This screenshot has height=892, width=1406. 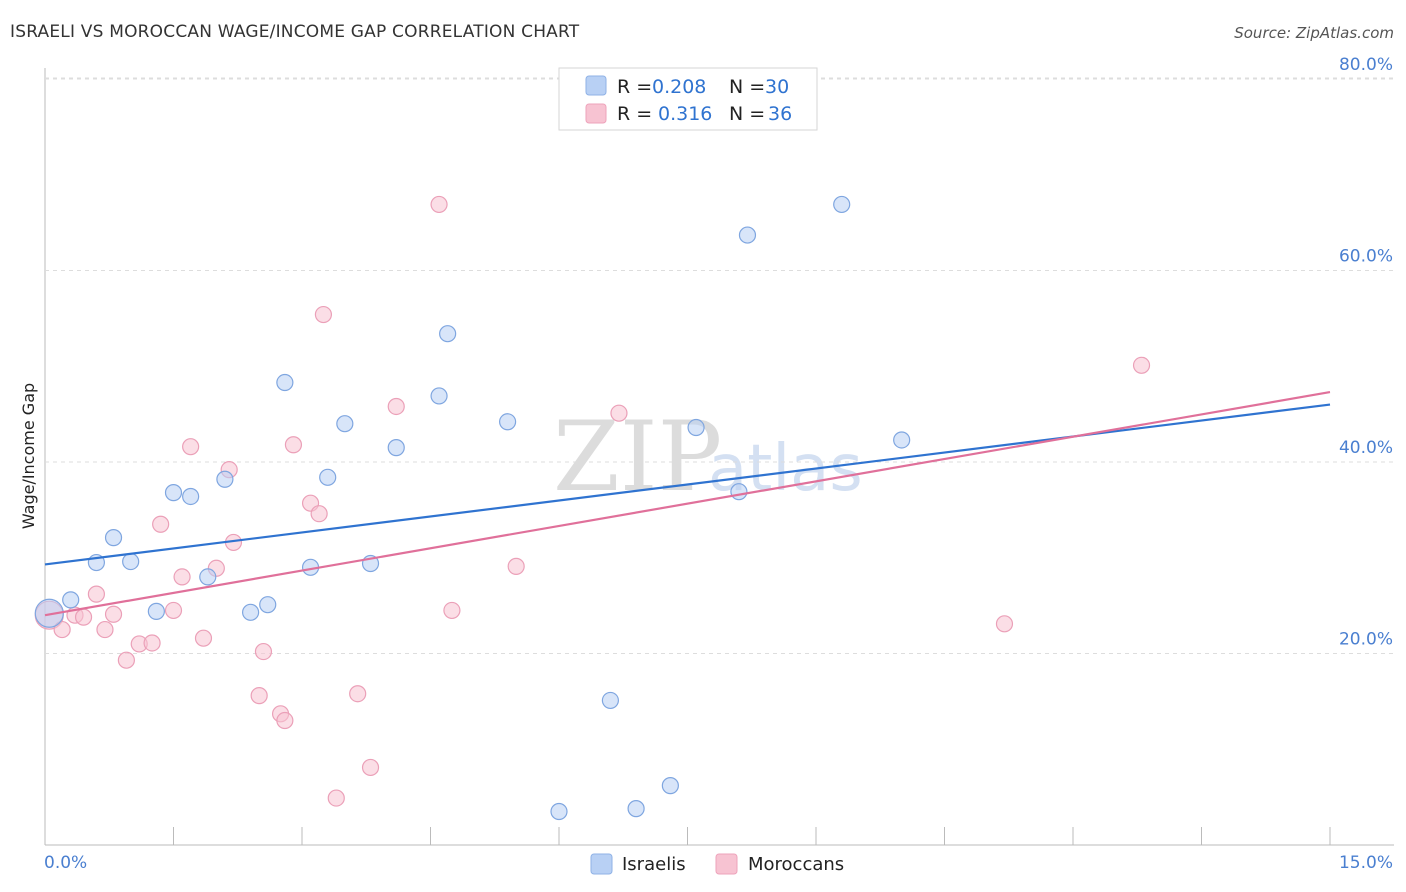 I want to click on series-legend: Israelis Moroccans, so click(x=717, y=864).